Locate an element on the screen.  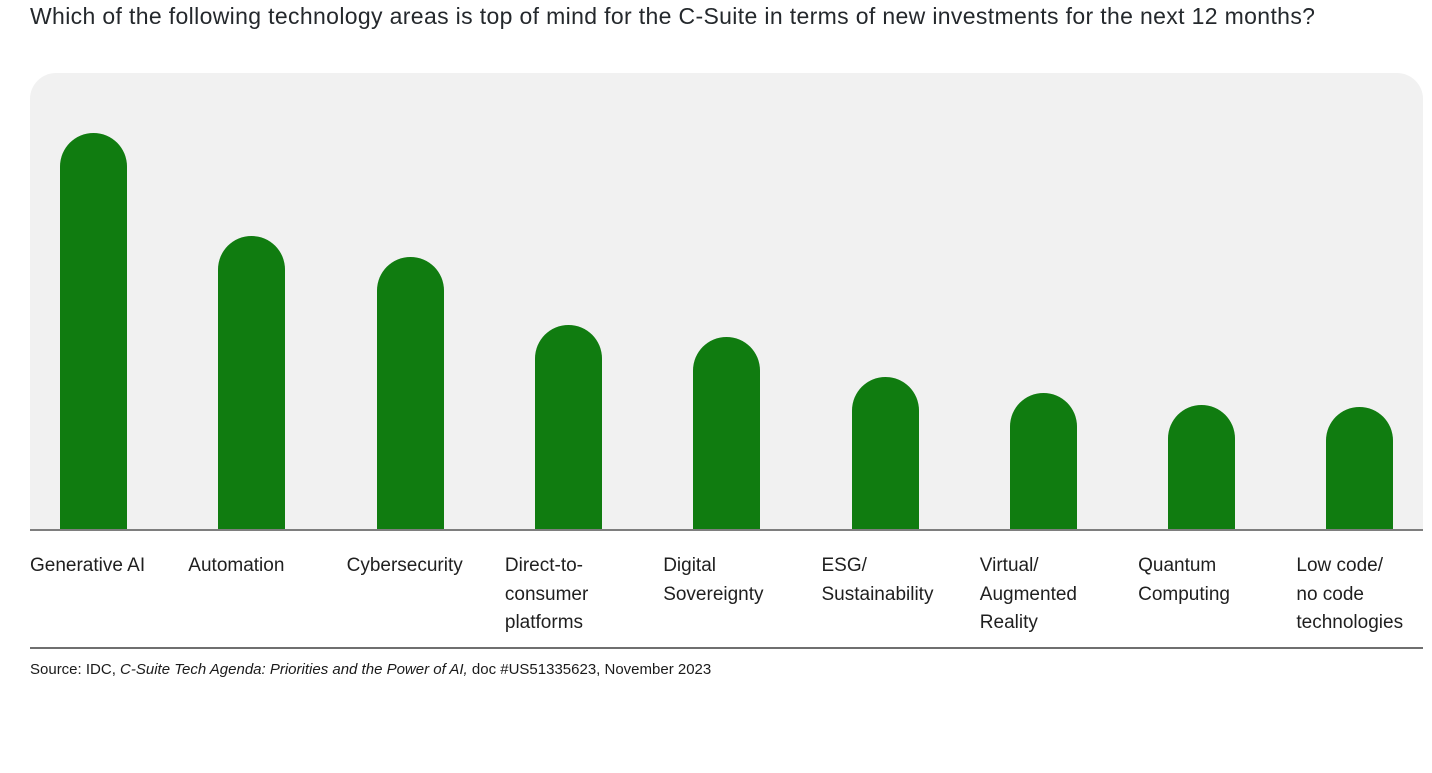
bar-low-code-no-code-technologies is located at coordinates (1360, 468).